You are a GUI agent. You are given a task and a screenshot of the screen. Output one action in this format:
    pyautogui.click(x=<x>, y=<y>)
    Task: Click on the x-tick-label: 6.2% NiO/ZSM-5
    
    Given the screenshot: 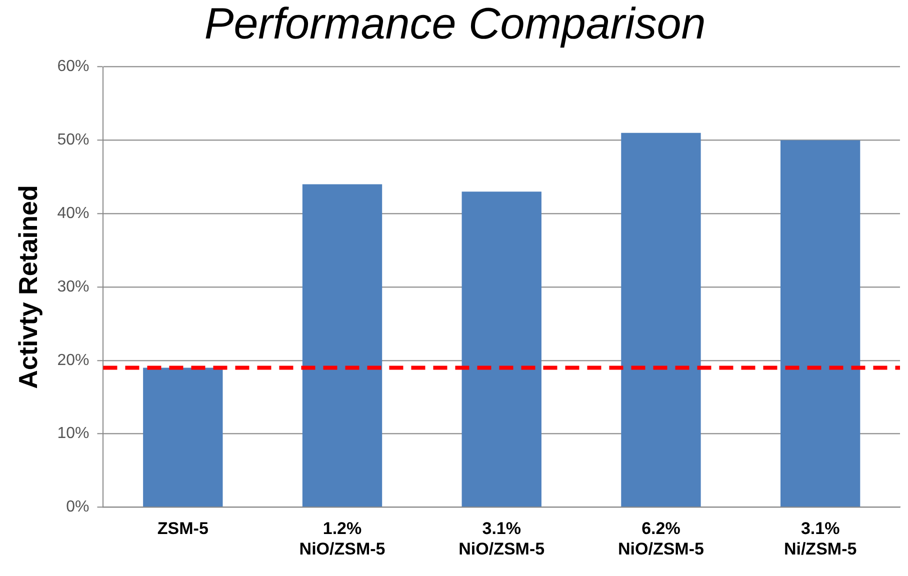 What is the action you would take?
    pyautogui.click(x=661, y=538)
    